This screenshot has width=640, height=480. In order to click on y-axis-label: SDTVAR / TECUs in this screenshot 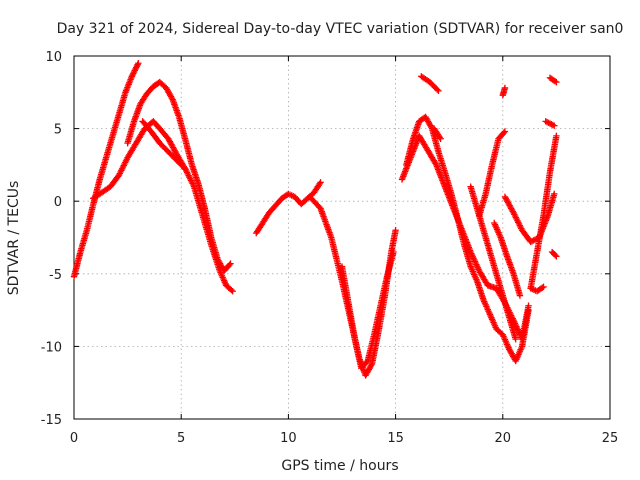, I will do `click(14, 238)`.